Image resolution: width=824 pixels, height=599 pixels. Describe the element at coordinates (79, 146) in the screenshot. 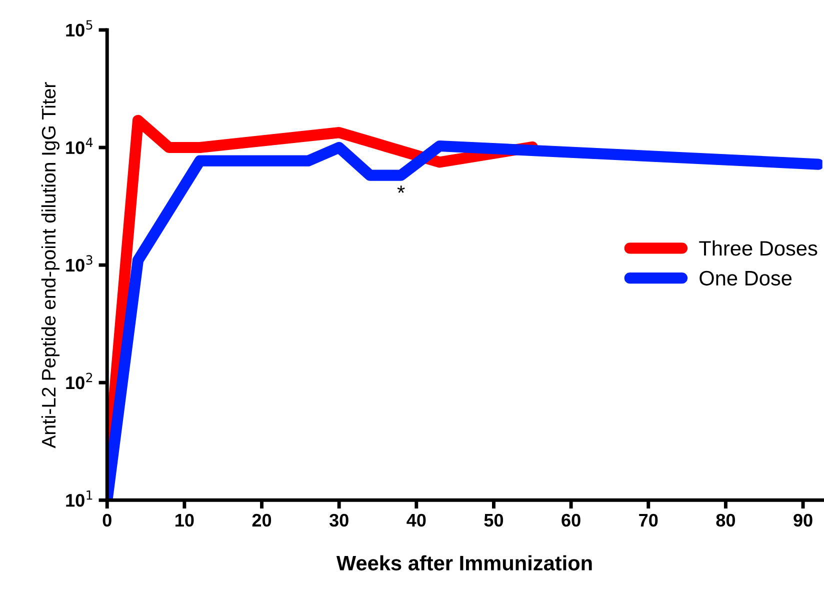

I see `y-tick-label: 10$^{4}$` at that location.